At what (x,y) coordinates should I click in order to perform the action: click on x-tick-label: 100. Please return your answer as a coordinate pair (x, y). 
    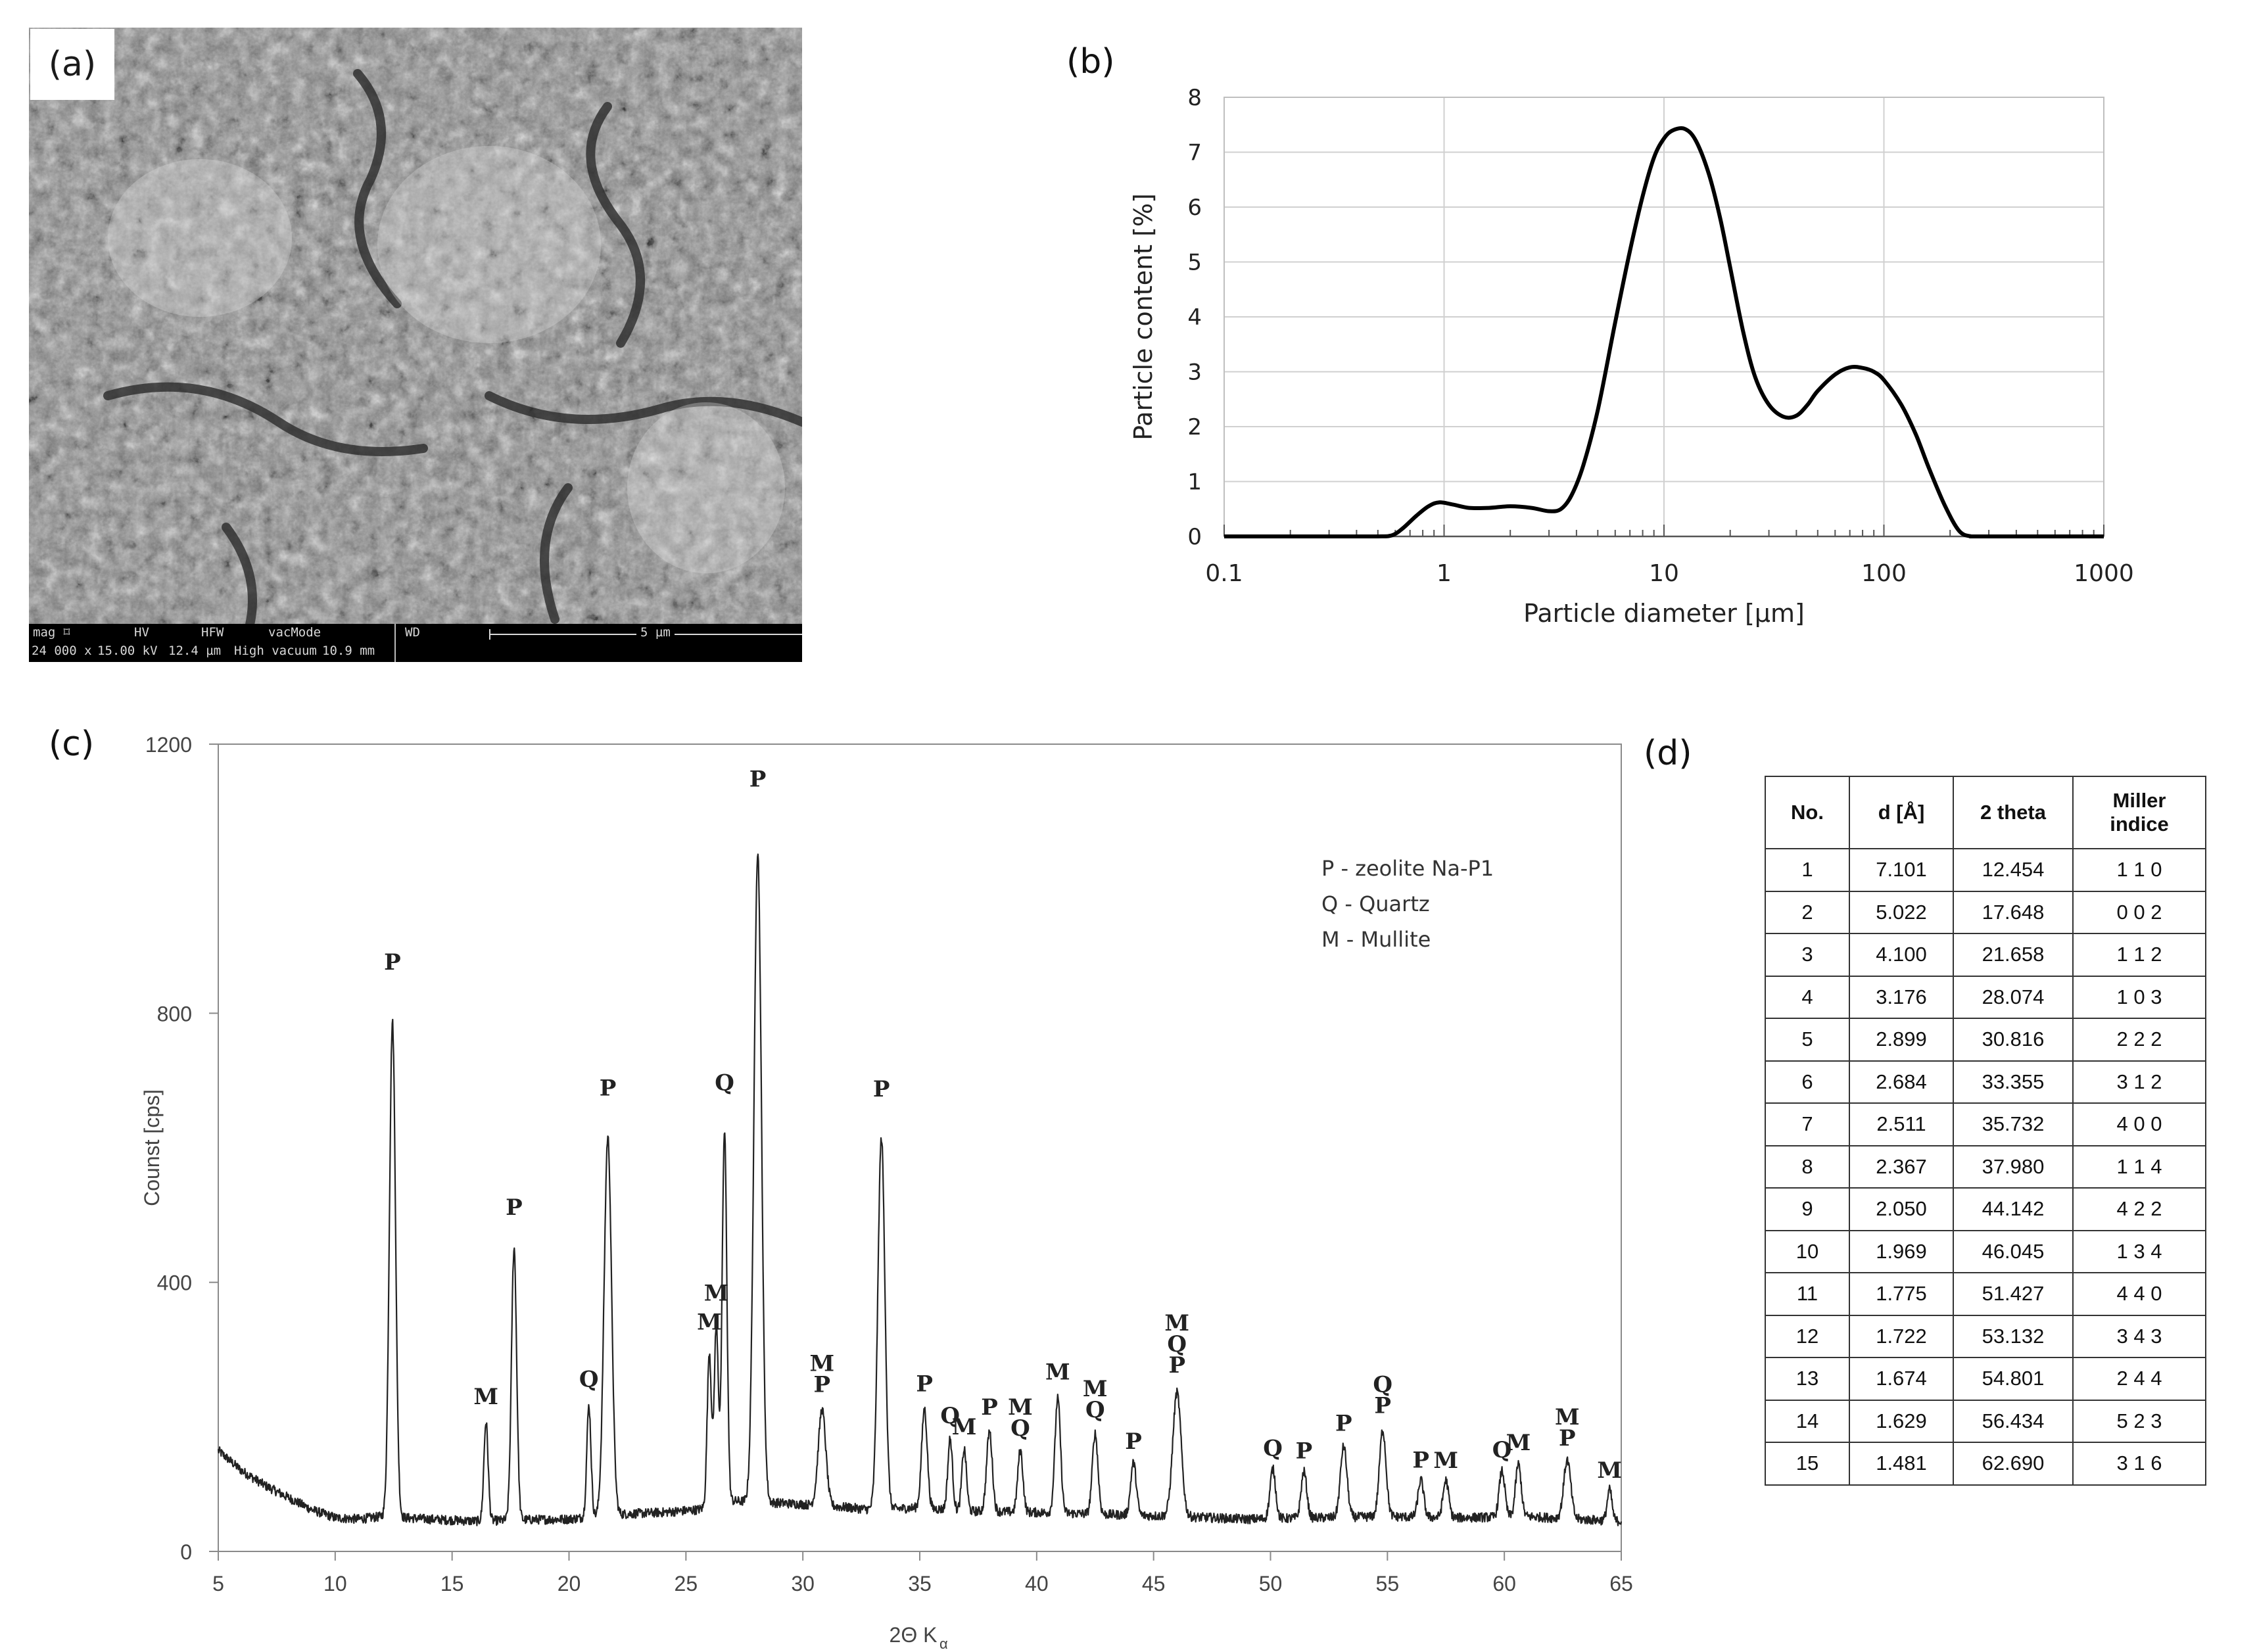
    Looking at the image, I should click on (1884, 573).